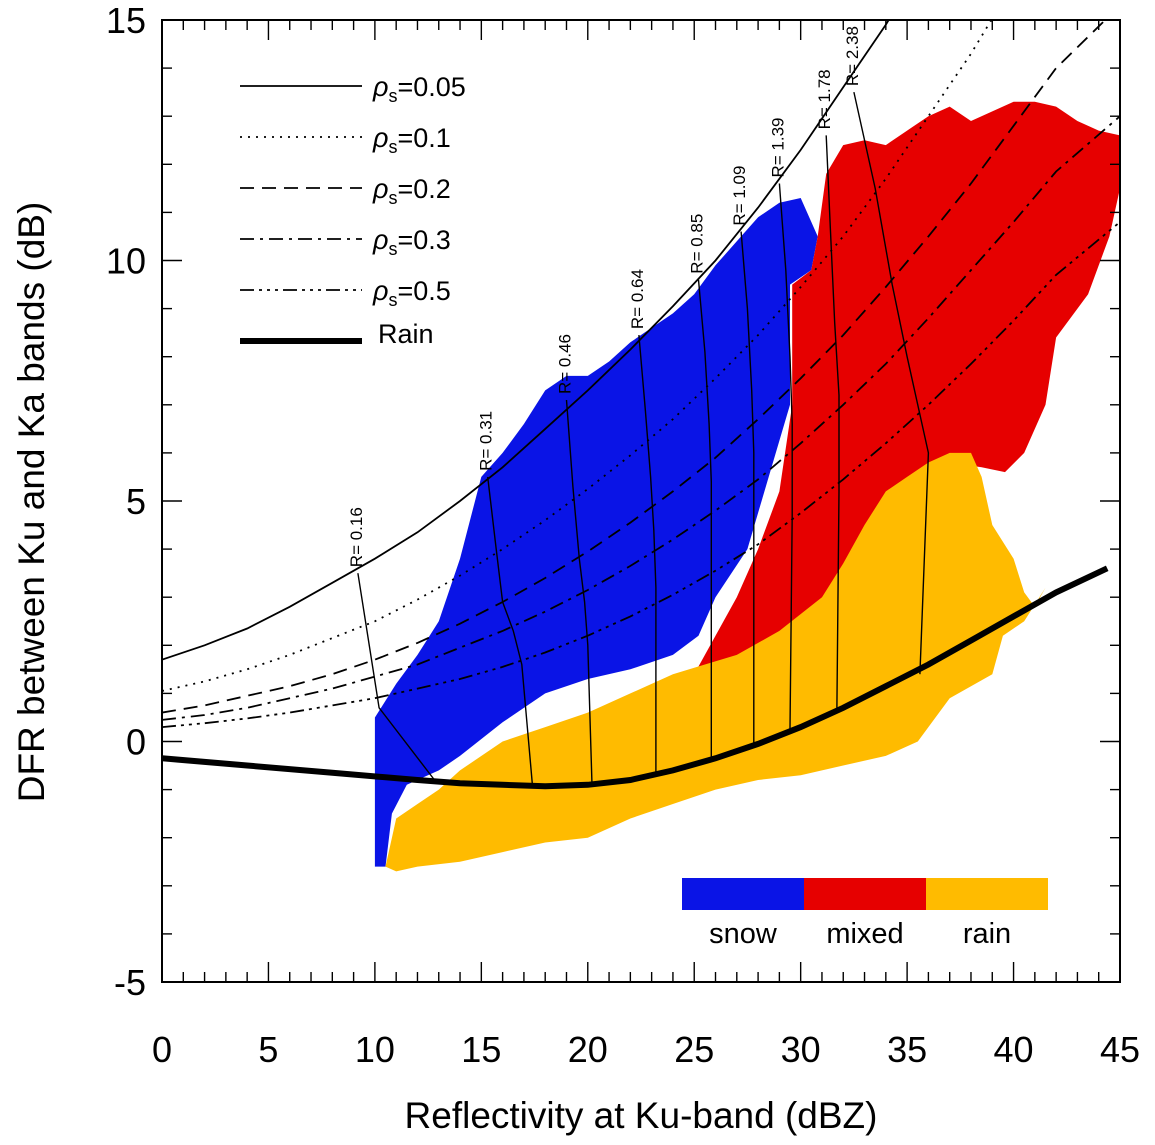 The width and height of the screenshot is (1155, 1145). What do you see at coordinates (130, 982) in the screenshot?
I see `y-tick-label: -5` at bounding box center [130, 982].